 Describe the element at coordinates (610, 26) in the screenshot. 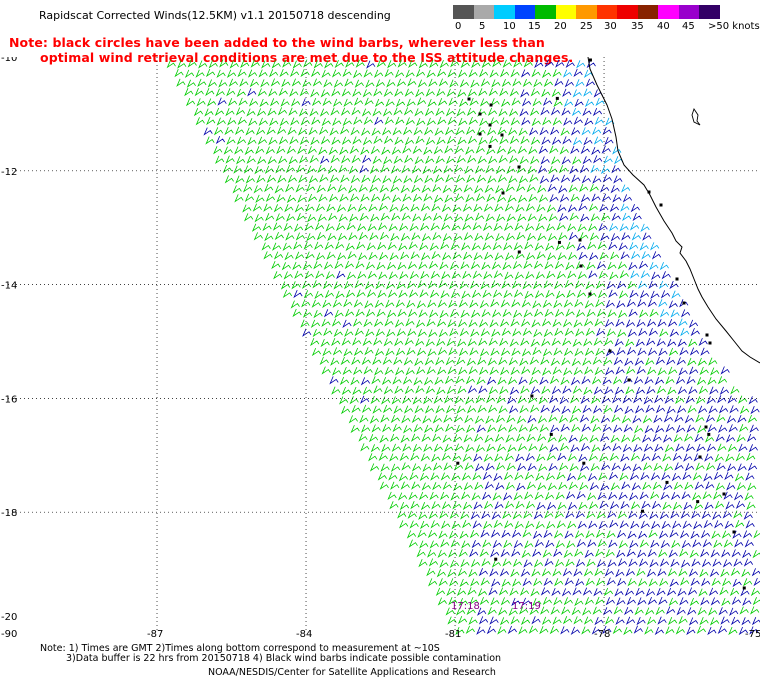

I see `colorbar-label: 30` at that location.